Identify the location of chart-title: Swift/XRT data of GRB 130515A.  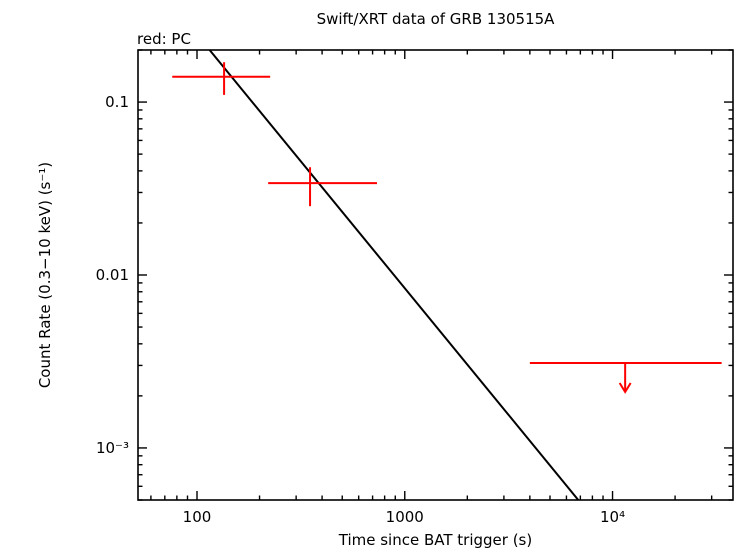
(435, 19).